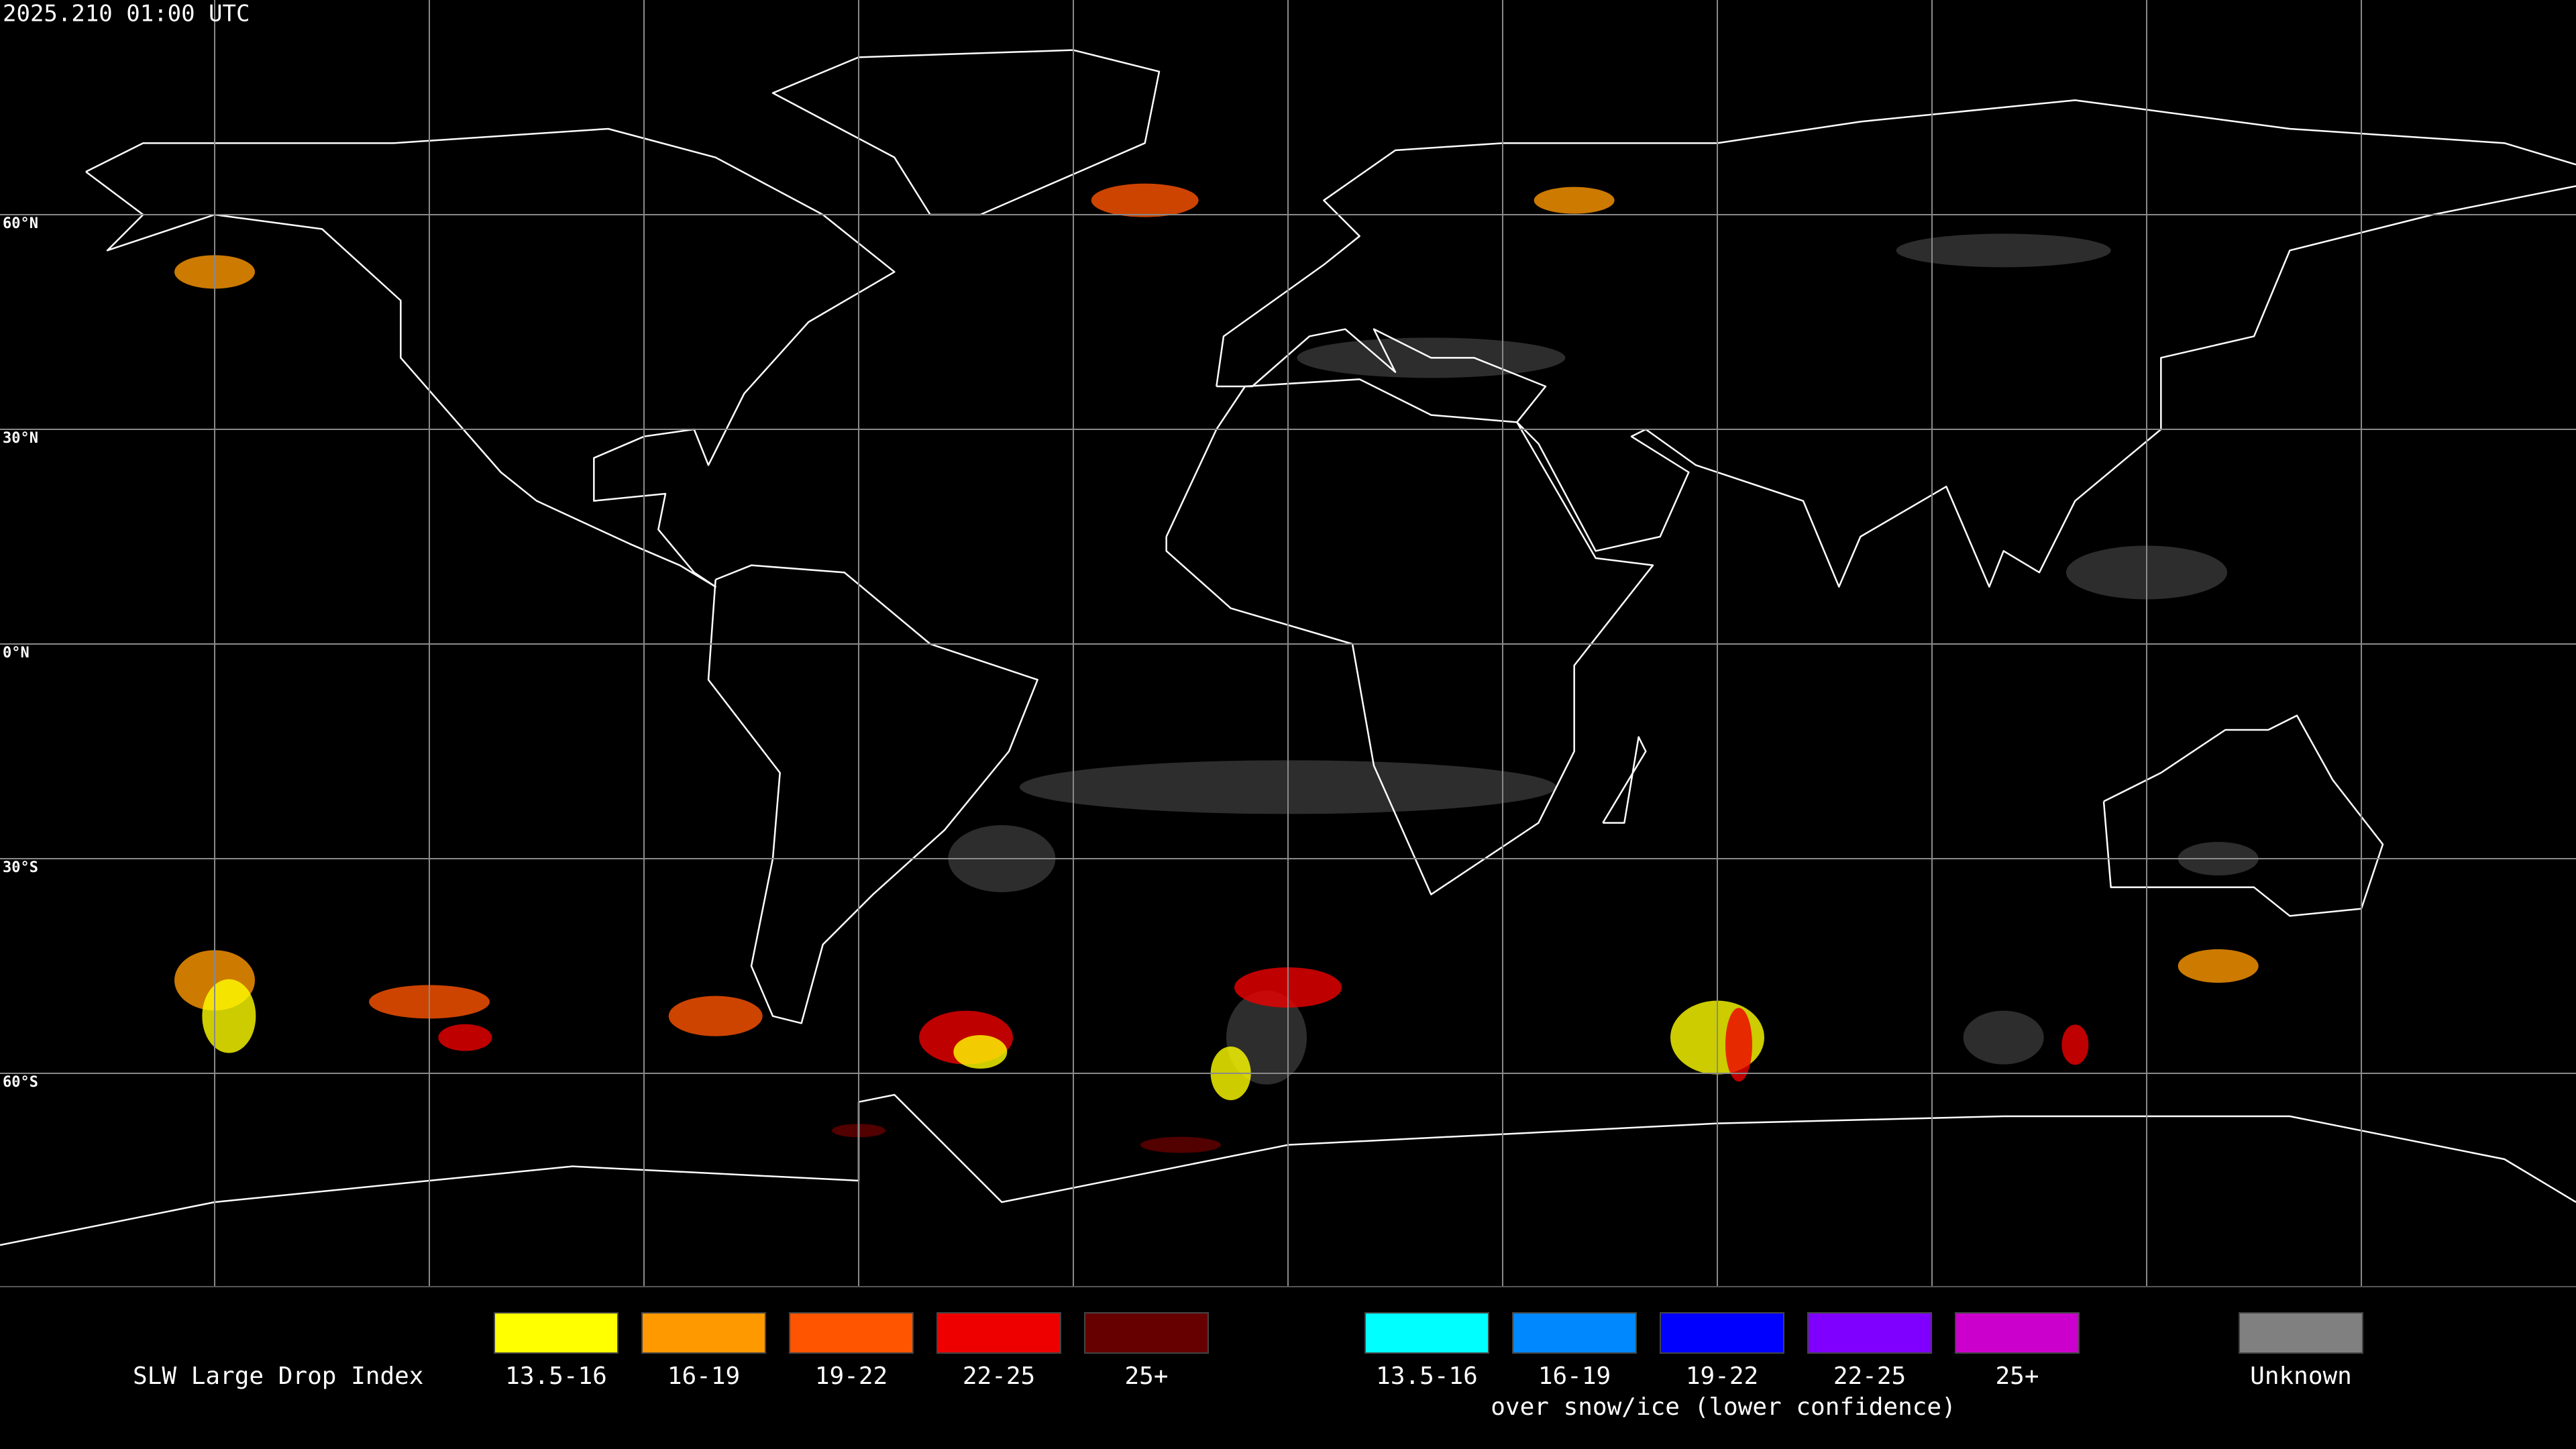 This screenshot has width=2576, height=1449. I want to click on legend-title: SLW Large Drop Index, so click(278, 1376).